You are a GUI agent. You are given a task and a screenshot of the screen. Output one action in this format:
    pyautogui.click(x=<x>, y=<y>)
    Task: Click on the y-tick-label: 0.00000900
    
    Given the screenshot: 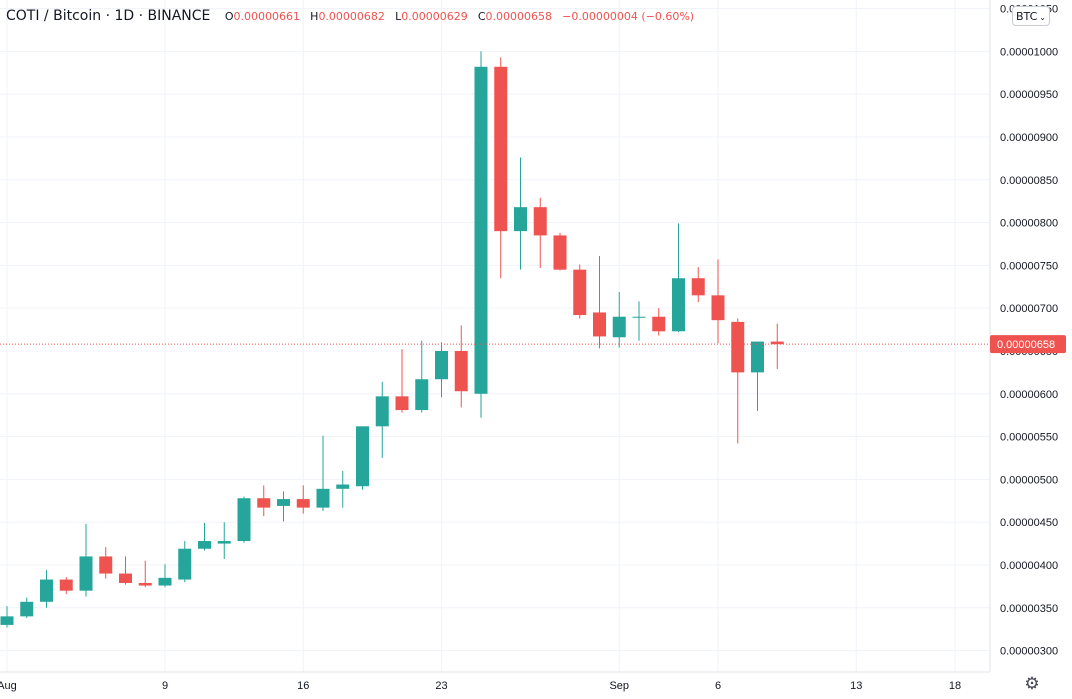 What is the action you would take?
    pyautogui.click(x=1029, y=138)
    